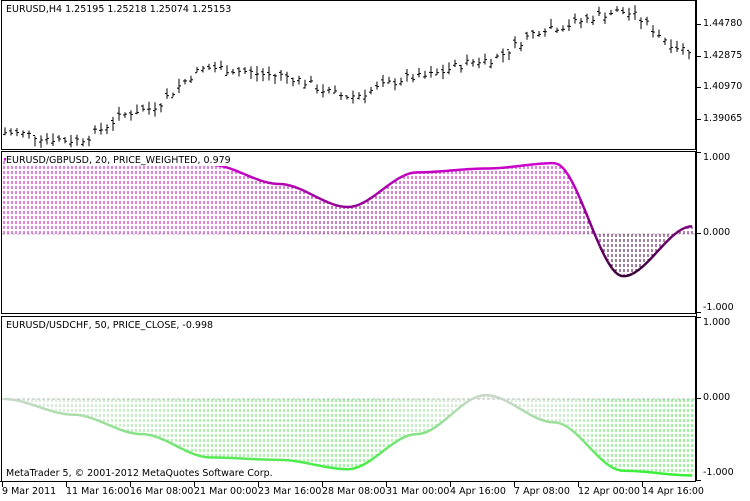  What do you see at coordinates (119, 160) in the screenshot?
I see `indicator1-title: EURUSD/GBPUSD, 20, PRICE_WEIGHTED, 0.979` at bounding box center [119, 160].